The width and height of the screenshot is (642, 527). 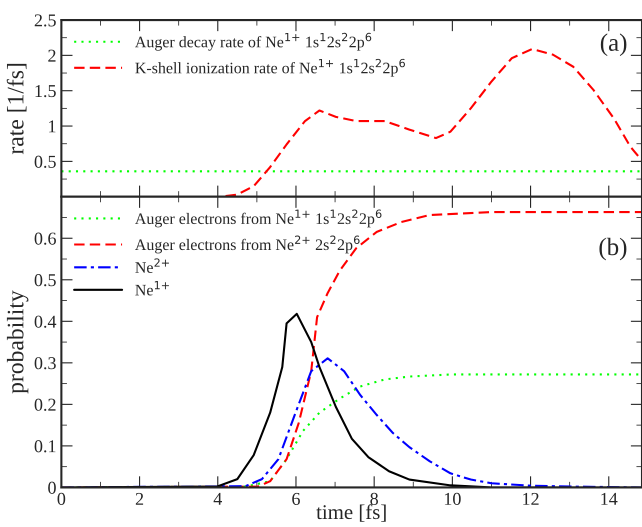 I want to click on legend-label: Ne$^{1+}$, so click(x=152, y=288).